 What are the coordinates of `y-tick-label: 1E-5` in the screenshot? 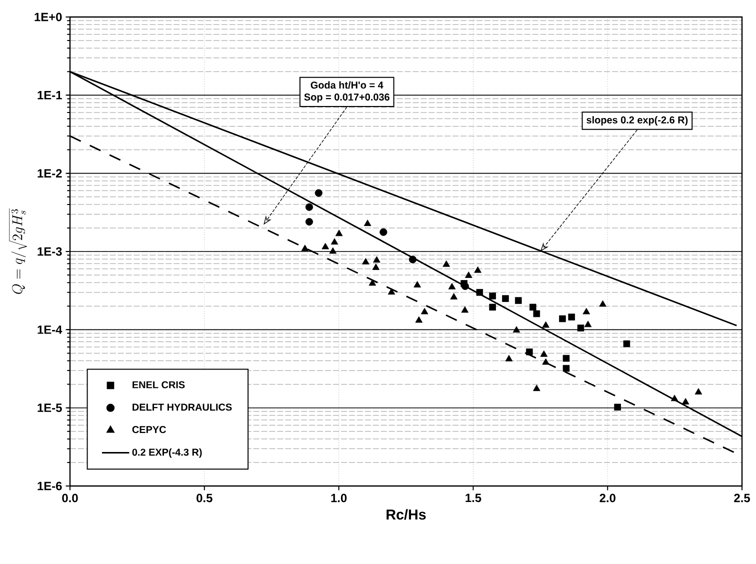 It's located at (50, 408).